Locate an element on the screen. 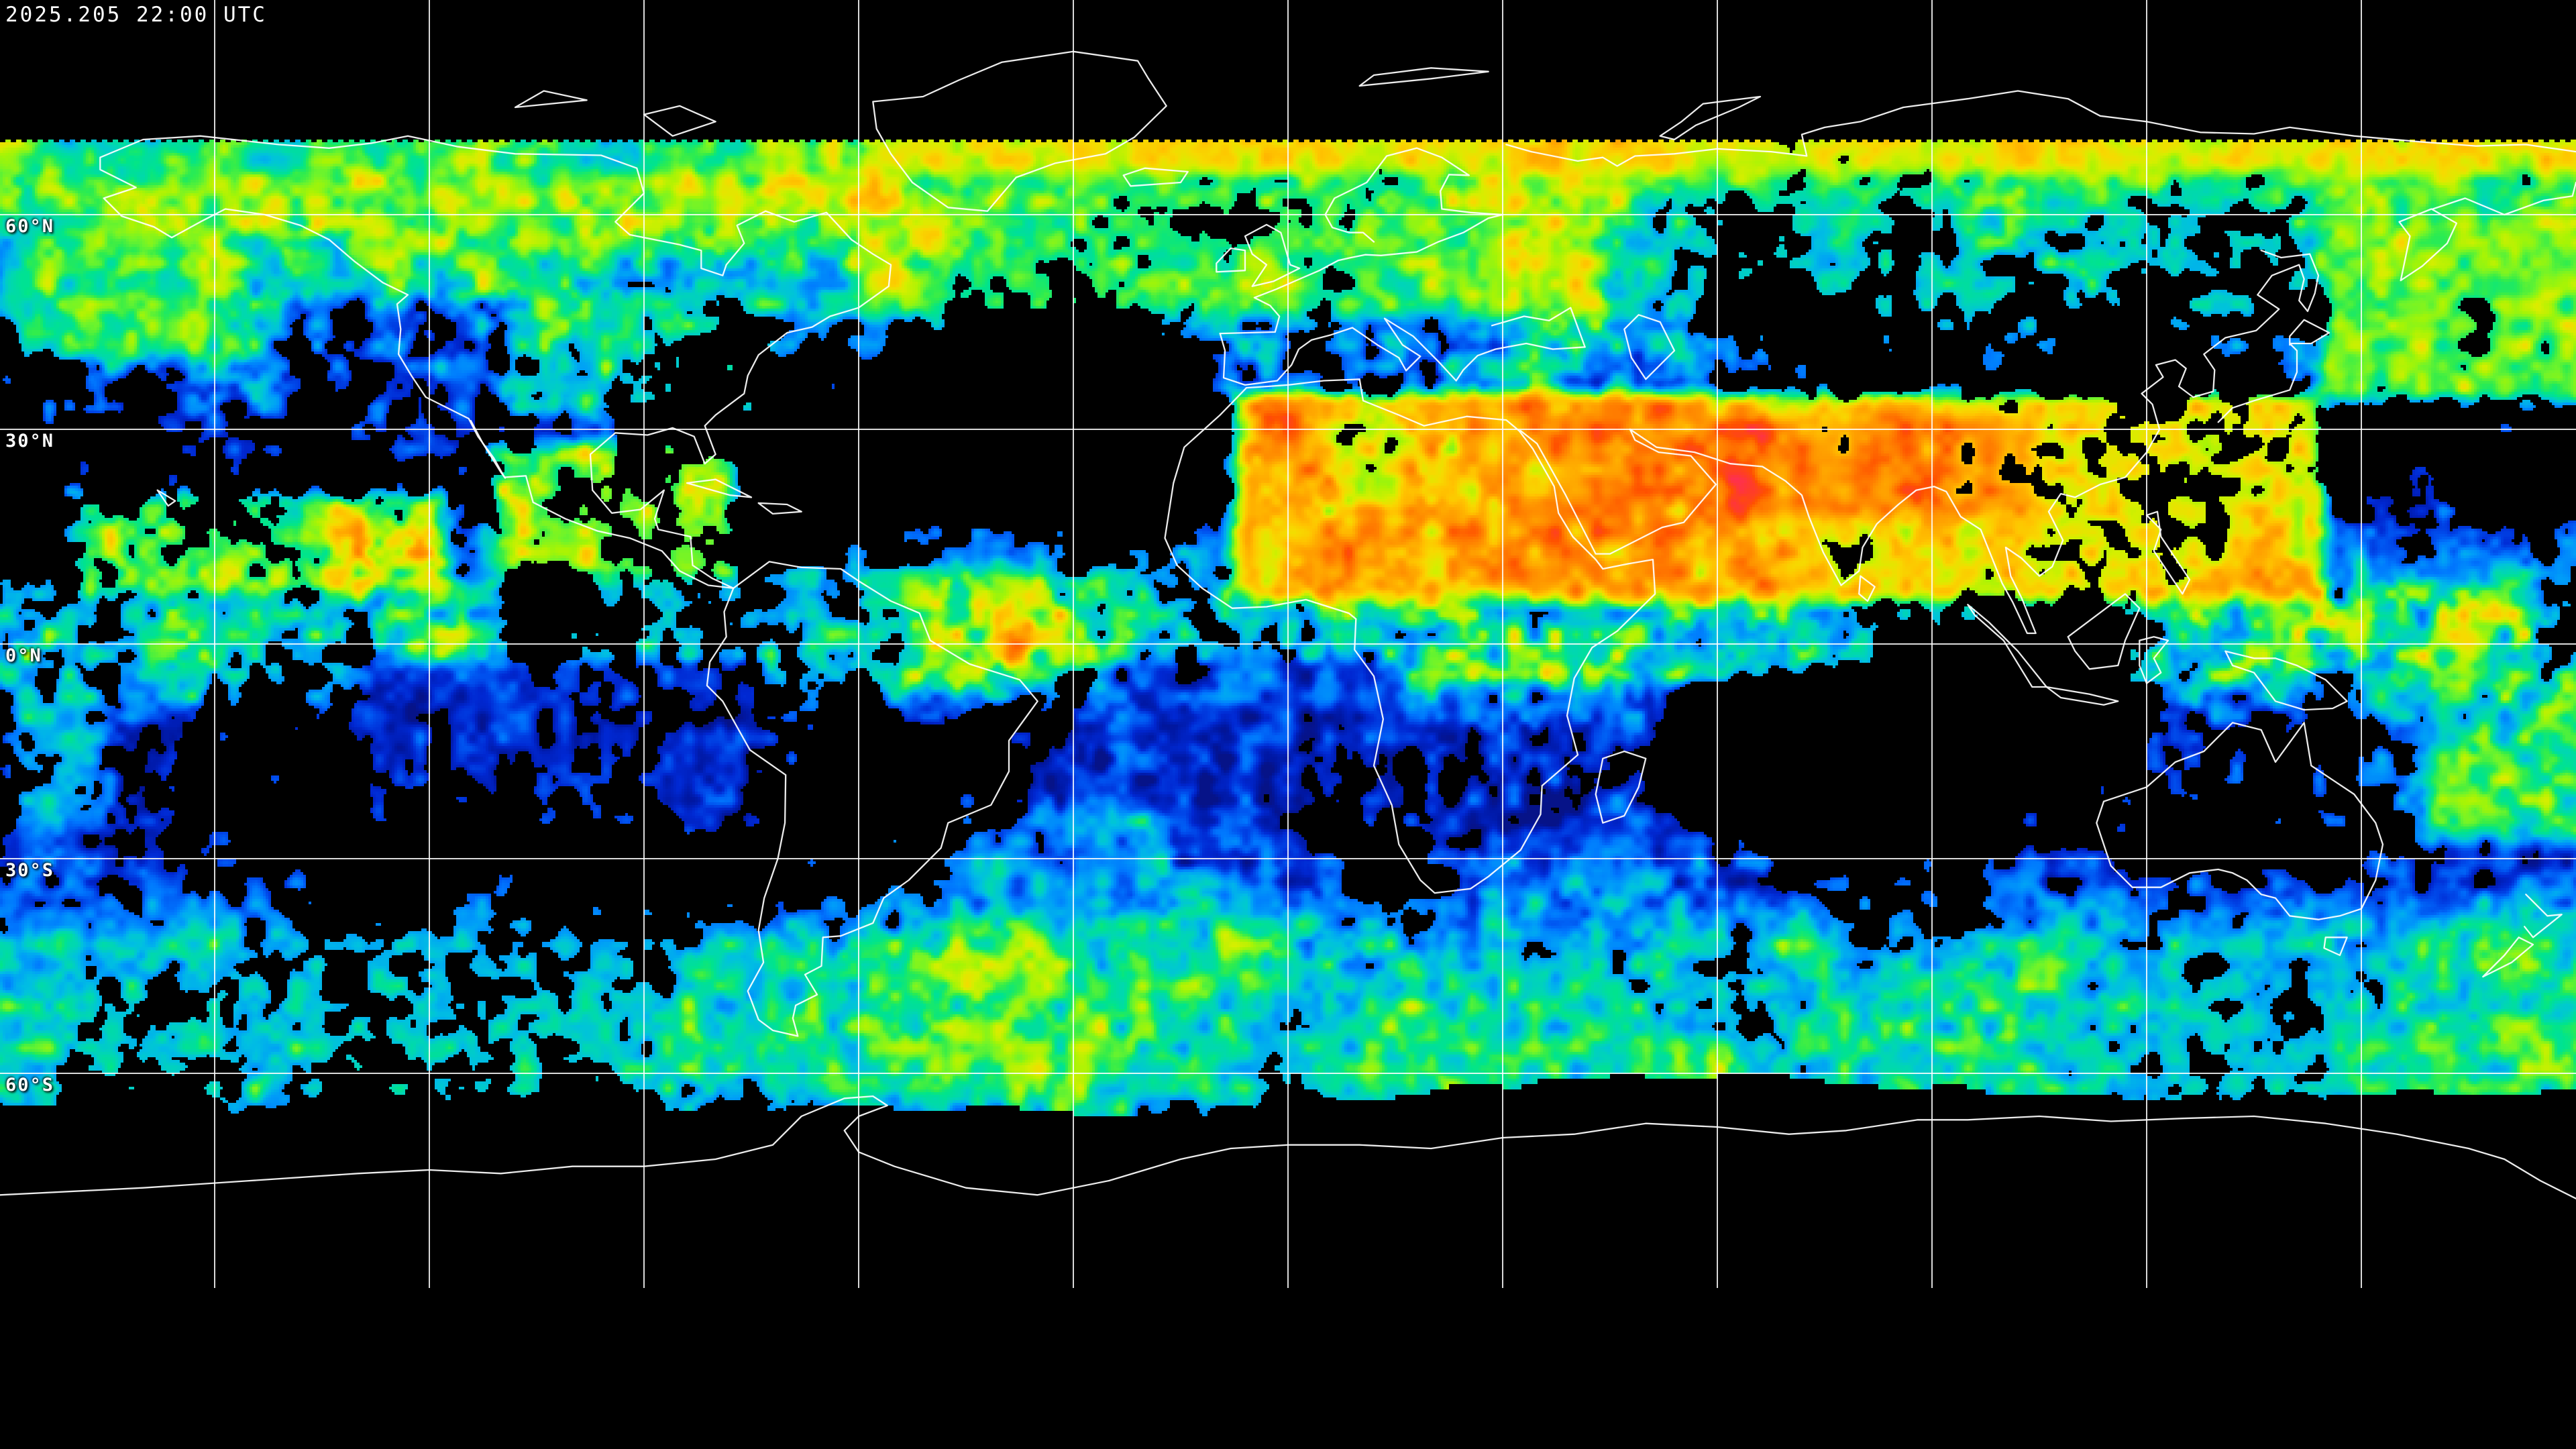 The width and height of the screenshot is (2576, 1449). lat-label-60n: 60°N is located at coordinates (30, 226).